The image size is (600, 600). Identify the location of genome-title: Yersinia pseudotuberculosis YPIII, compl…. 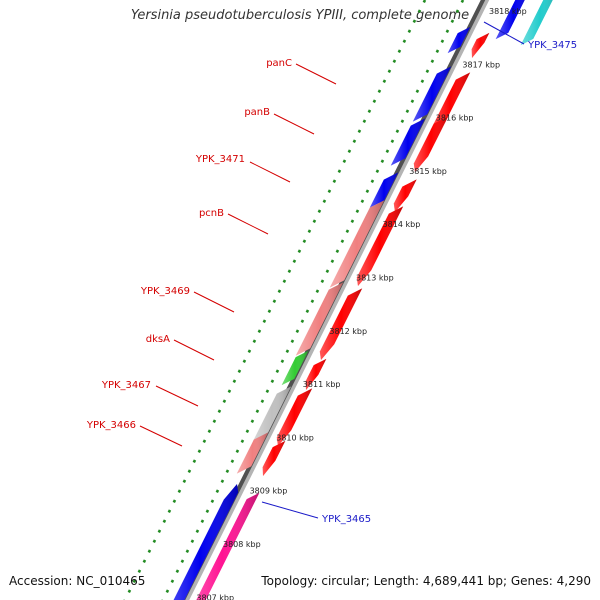
(300, 15).